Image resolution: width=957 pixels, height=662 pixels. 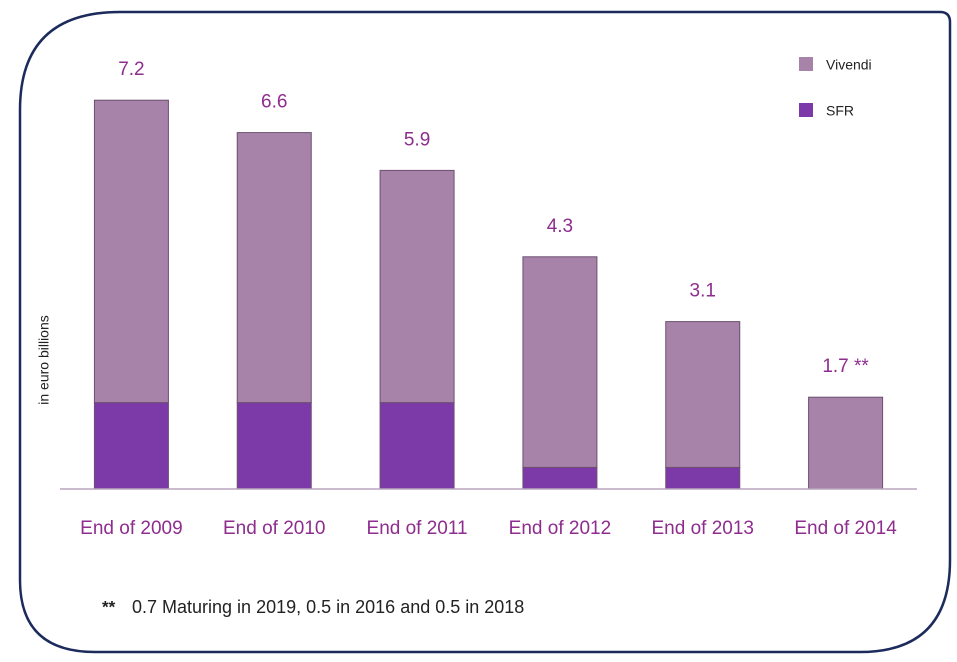 What do you see at coordinates (131, 528) in the screenshot?
I see `x-tick-label: End of 2009` at bounding box center [131, 528].